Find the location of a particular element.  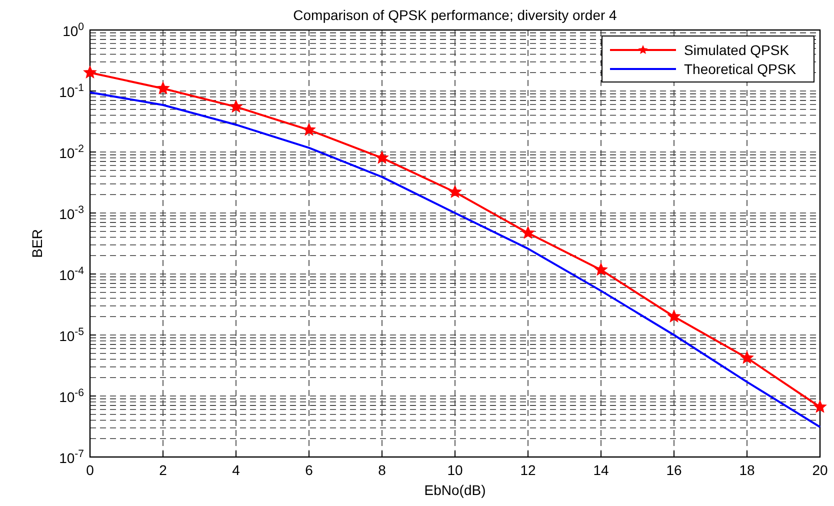

x-tick-label: 10 is located at coordinates (455, 470).